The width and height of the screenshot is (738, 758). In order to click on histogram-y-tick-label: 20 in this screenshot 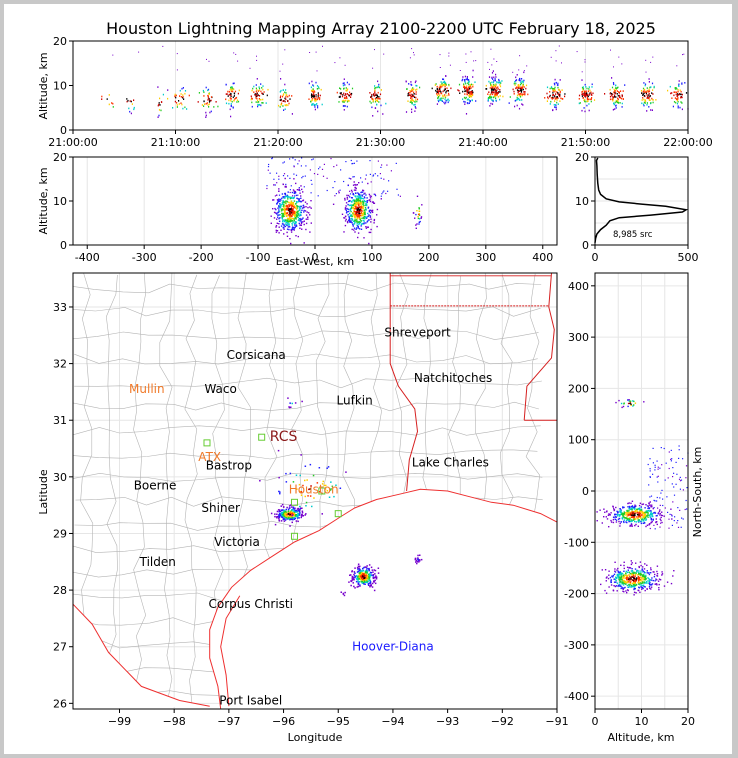, I will do `click(582, 157)`.